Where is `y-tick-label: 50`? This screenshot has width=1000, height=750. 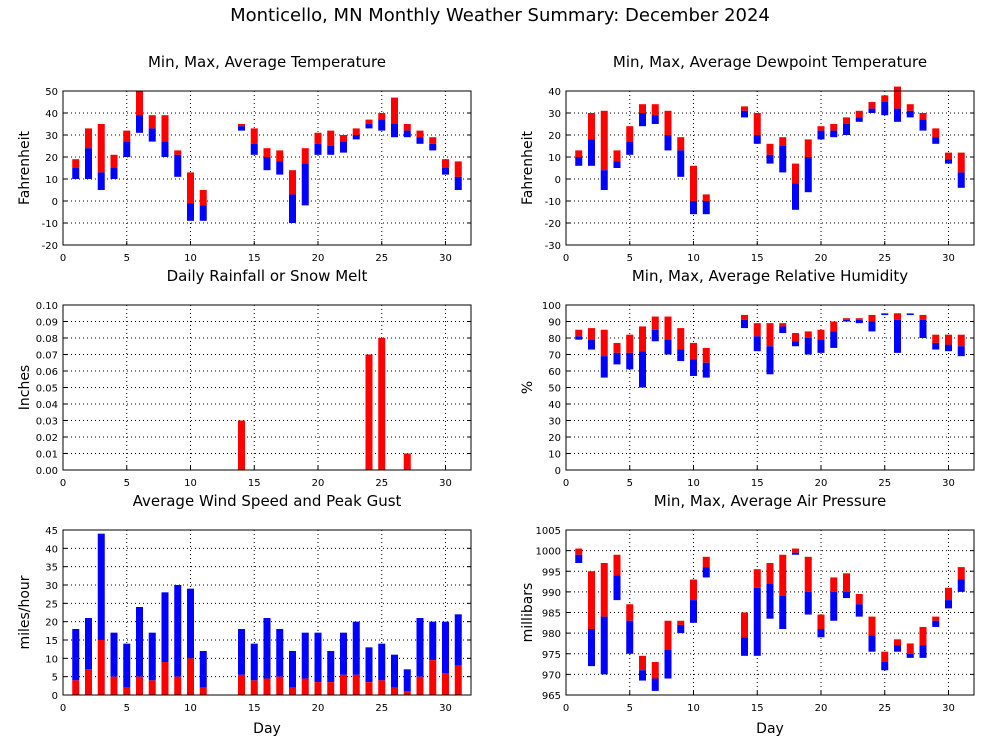
y-tick-label: 50 is located at coordinates (554, 389).